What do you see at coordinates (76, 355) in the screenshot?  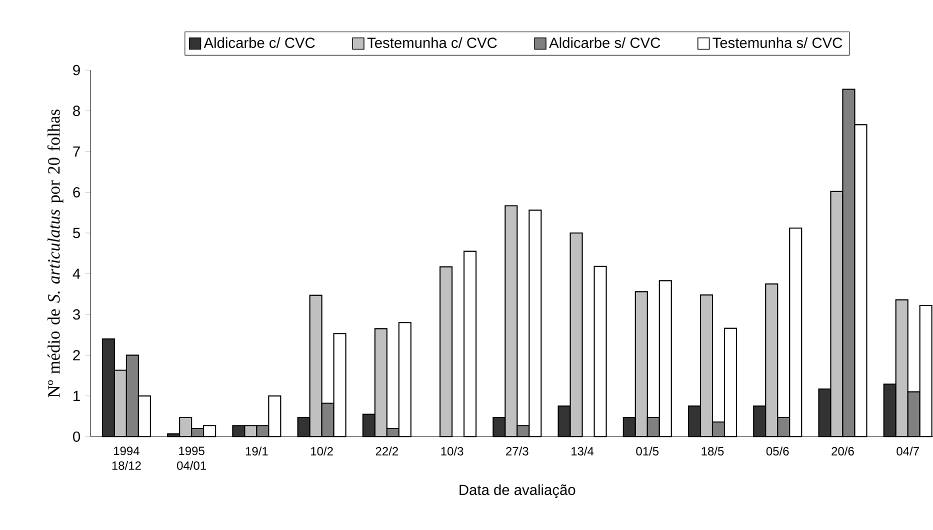 I see `y-tick-label: 2` at bounding box center [76, 355].